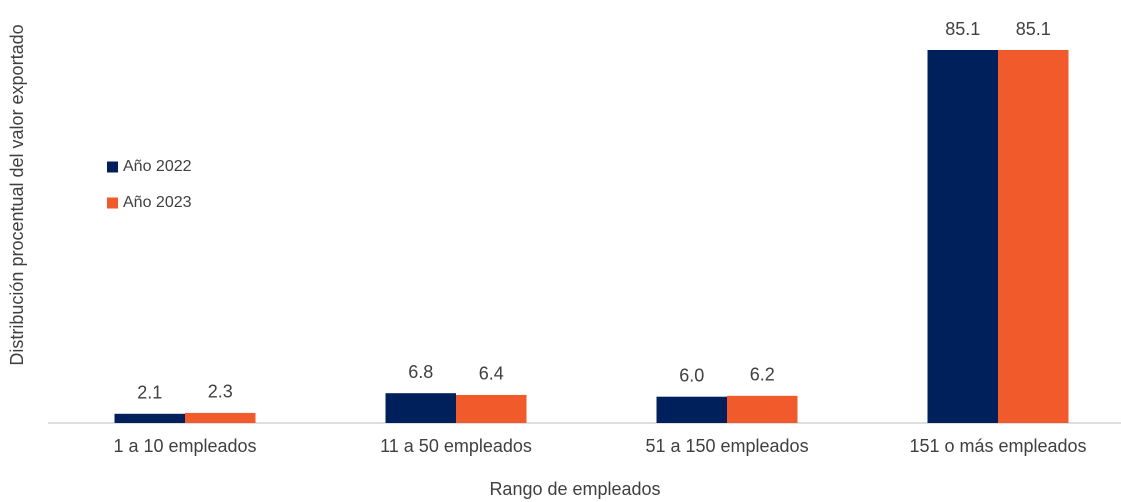 The height and width of the screenshot is (502, 1121). What do you see at coordinates (691, 375) in the screenshot?
I see `data-label: 6.0` at bounding box center [691, 375].